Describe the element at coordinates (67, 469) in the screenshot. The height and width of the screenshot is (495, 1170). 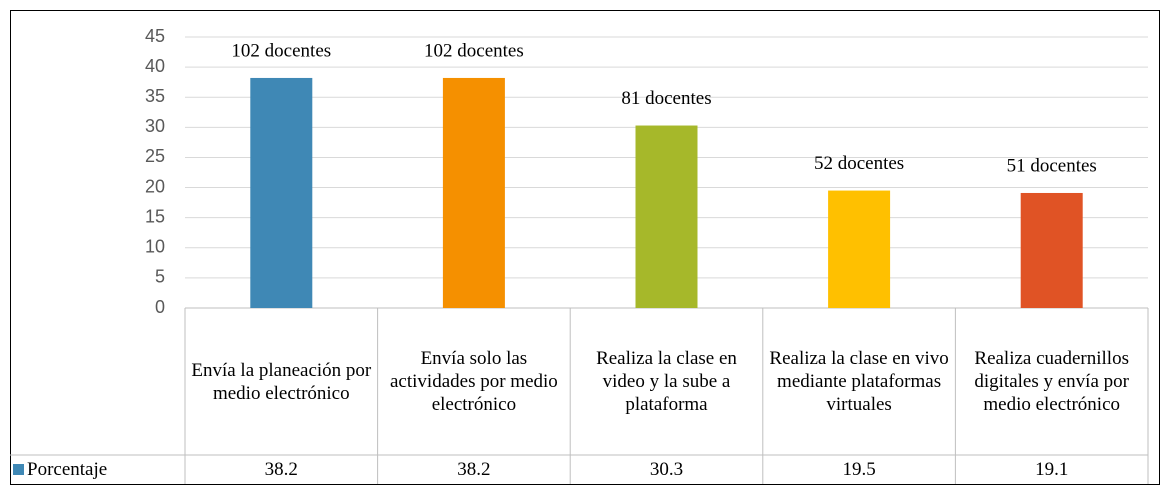
I see `legend-entry-text: Porcentaje` at that location.